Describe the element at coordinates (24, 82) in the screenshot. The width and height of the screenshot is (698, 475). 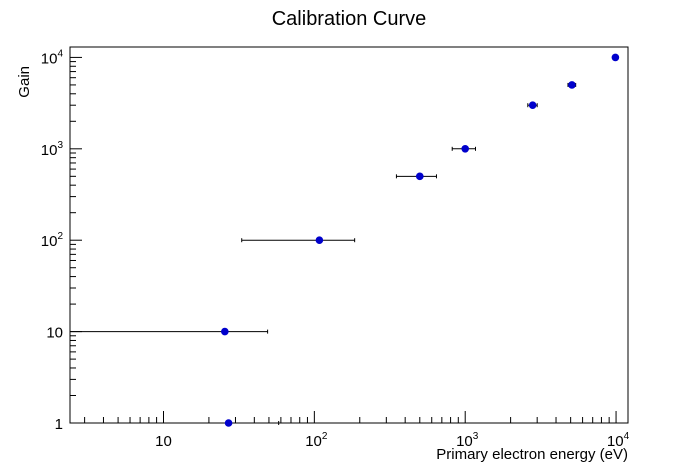
I see `y-axis-label: Gain` at that location.